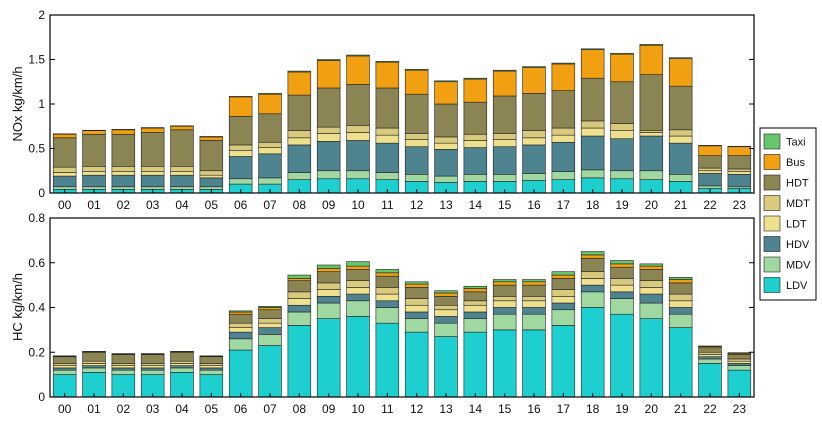  I want to click on x-tick-label: 22, so click(710, 409).